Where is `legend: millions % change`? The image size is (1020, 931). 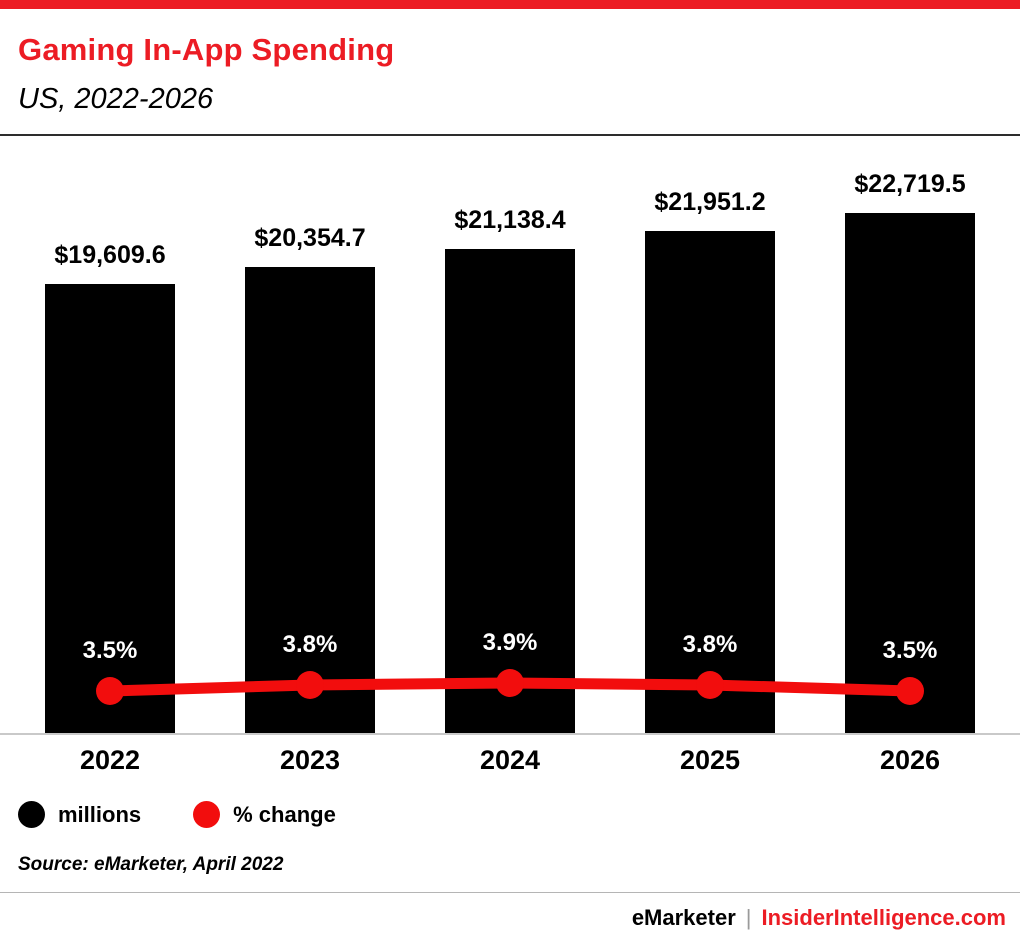
legend: millions % change is located at coordinates (519, 815).